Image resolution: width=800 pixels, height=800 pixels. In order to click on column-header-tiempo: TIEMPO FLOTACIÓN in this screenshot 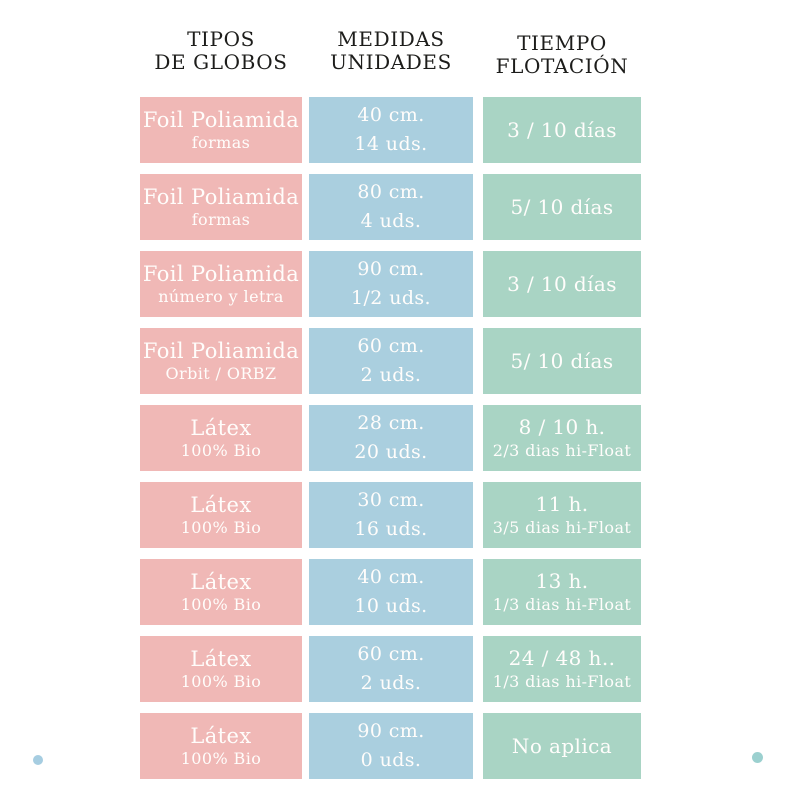, I will do `click(562, 55)`.